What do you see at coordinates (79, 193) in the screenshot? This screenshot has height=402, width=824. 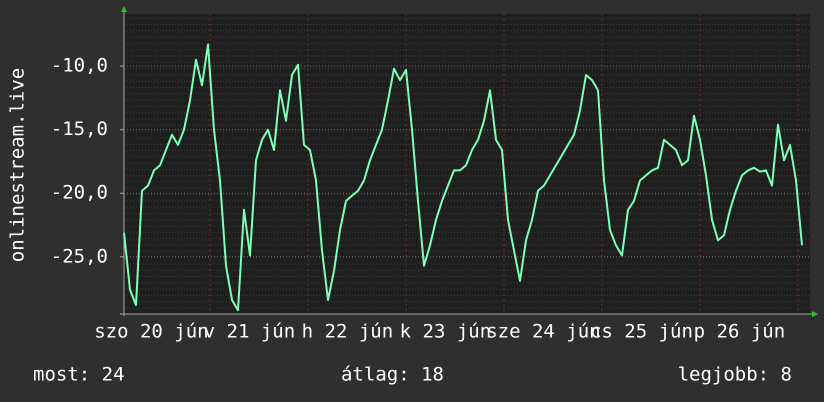 I see `y-tick-label: -20,0` at bounding box center [79, 193].